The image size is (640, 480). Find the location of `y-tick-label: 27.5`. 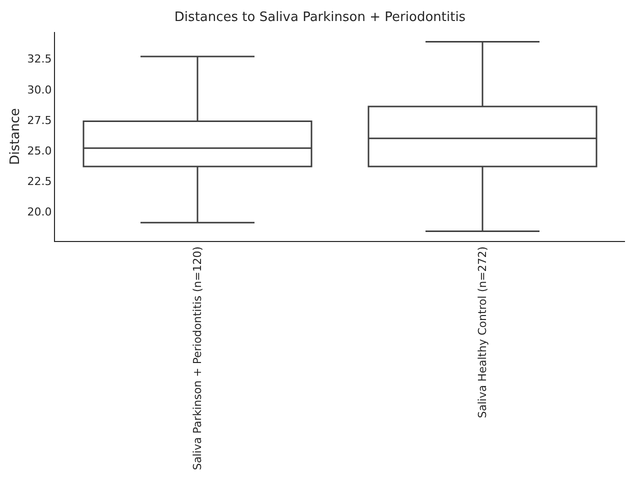

y-tick-label: 27.5 is located at coordinates (39, 120).